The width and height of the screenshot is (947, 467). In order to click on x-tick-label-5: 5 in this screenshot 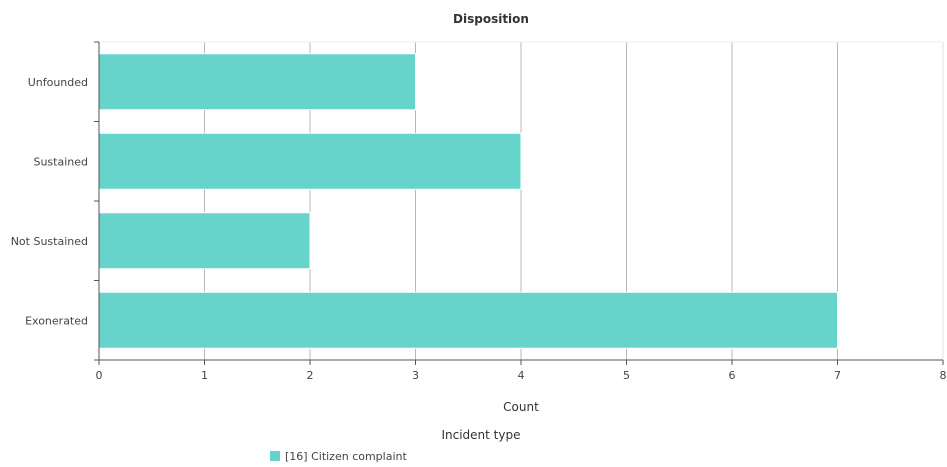, I will do `click(626, 375)`.